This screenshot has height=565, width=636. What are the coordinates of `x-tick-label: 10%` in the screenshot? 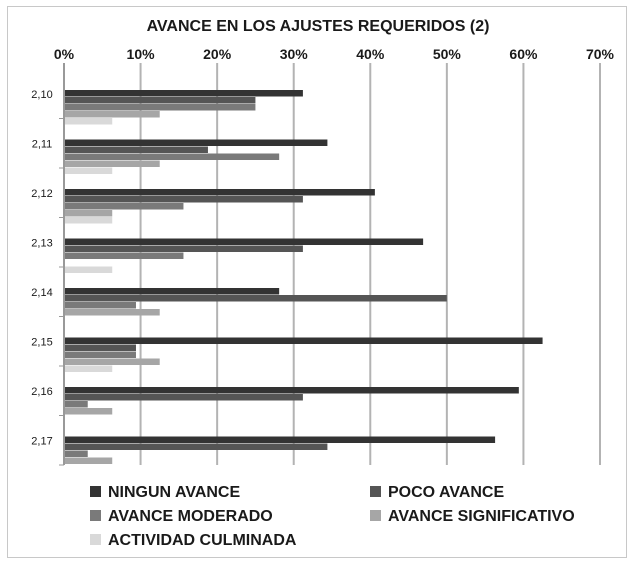 It's located at (141, 54).